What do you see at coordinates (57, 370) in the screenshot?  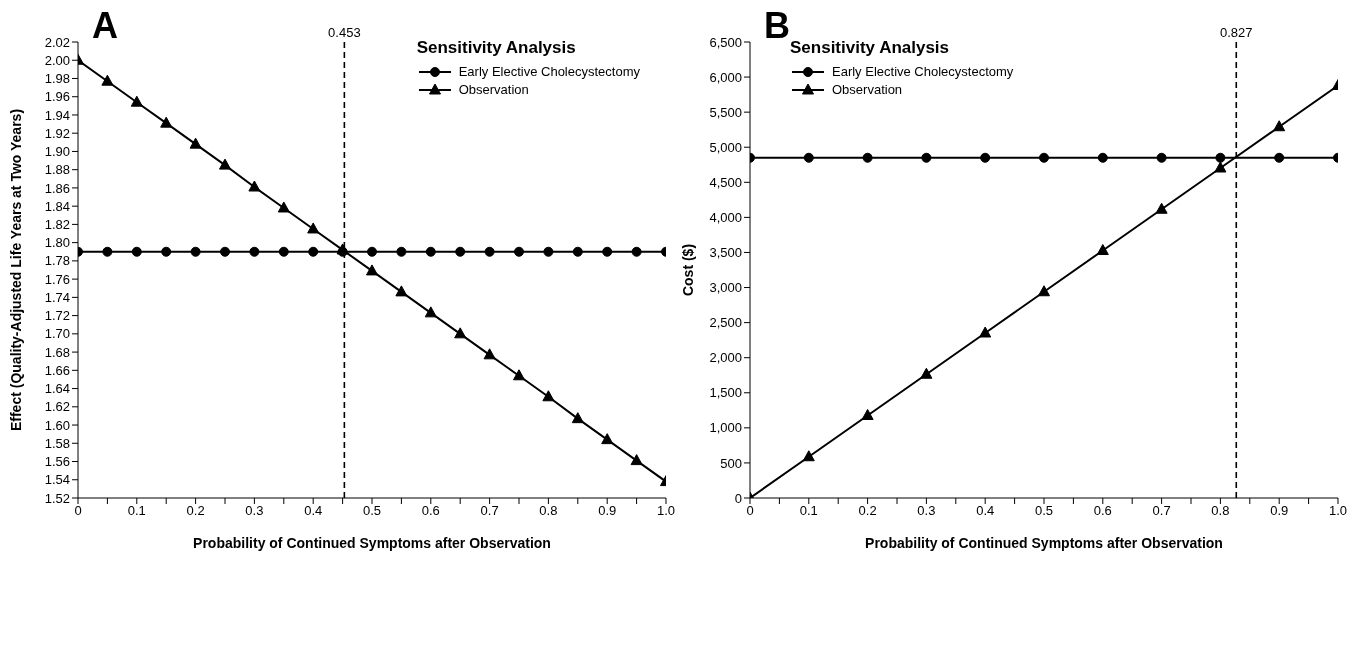 I see `y-tick-label: 1.66` at bounding box center [57, 370].